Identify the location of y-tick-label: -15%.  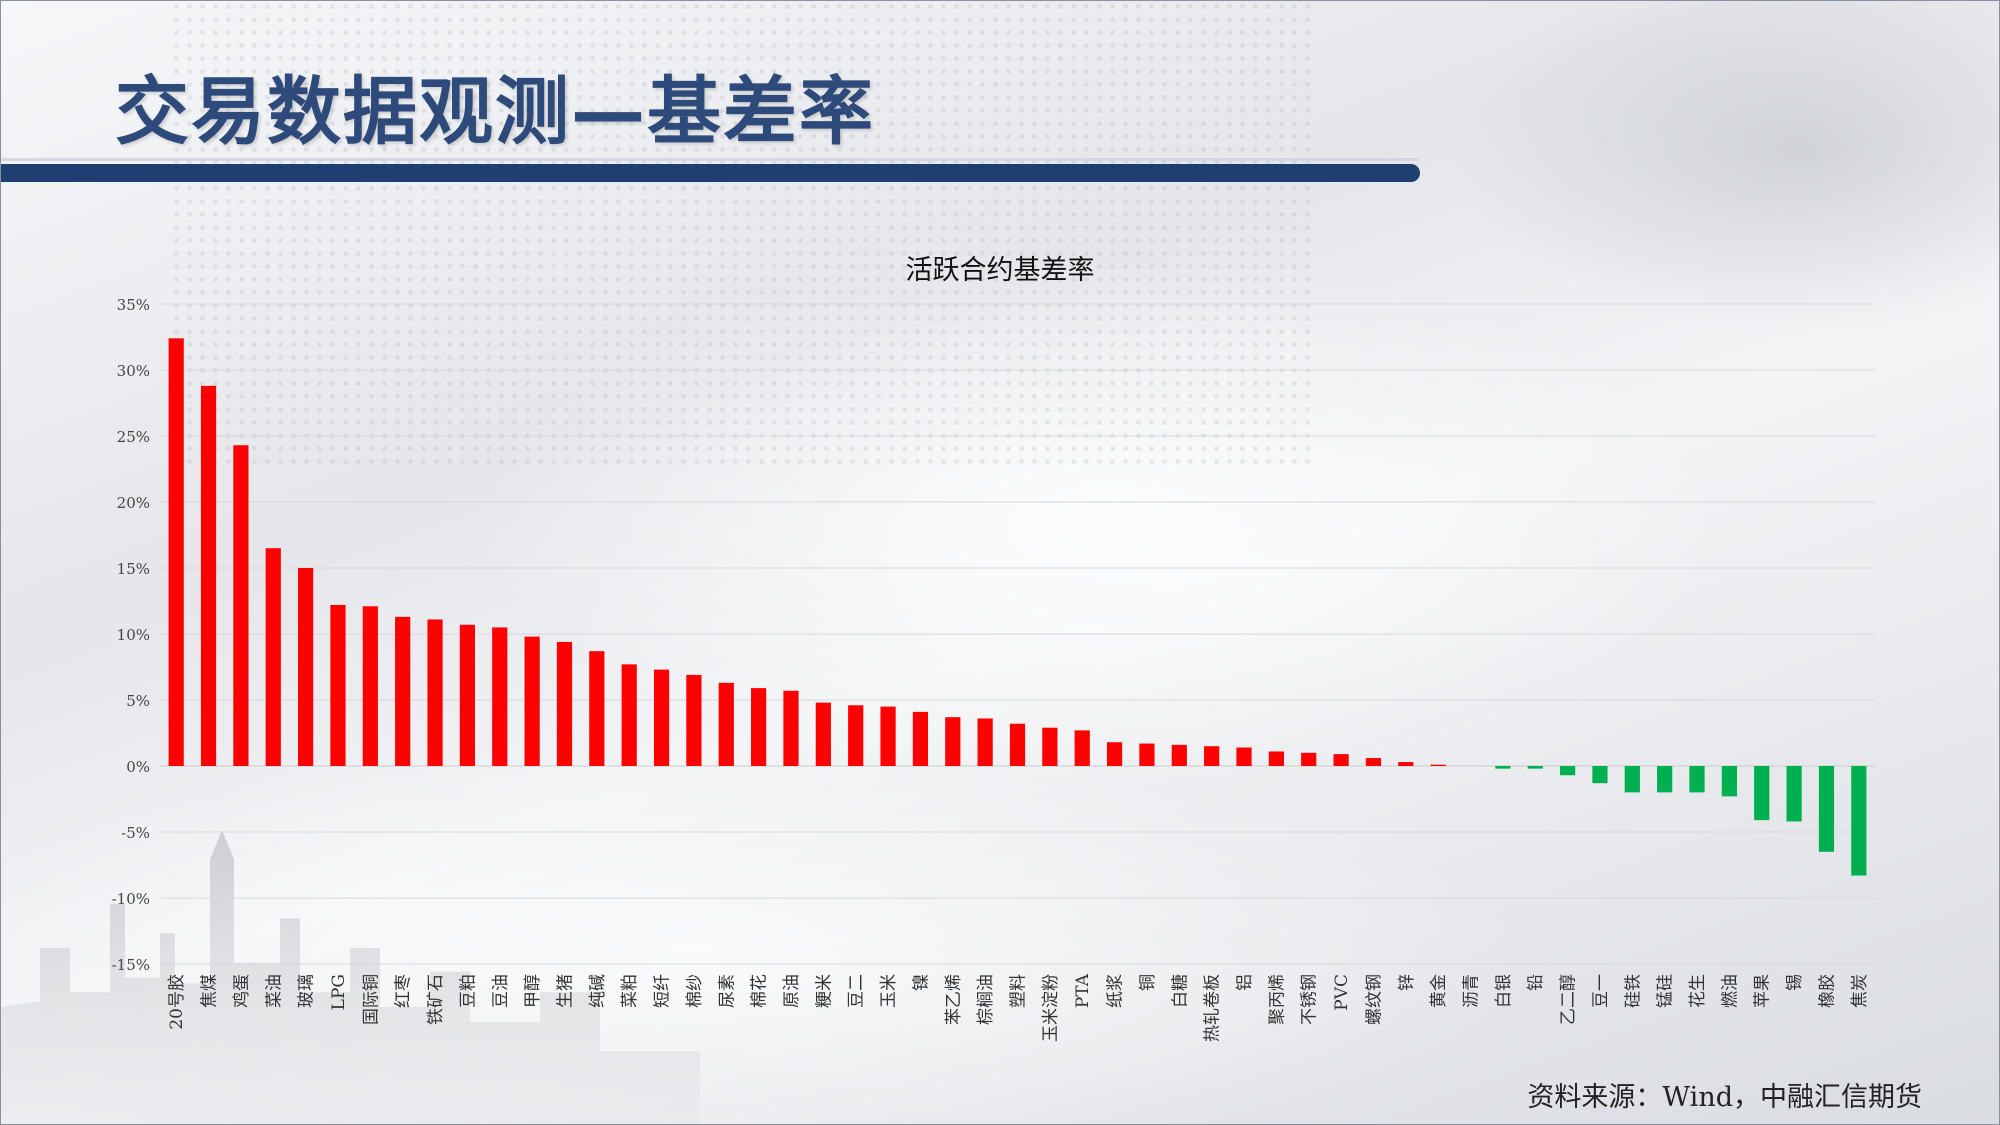
(131, 965).